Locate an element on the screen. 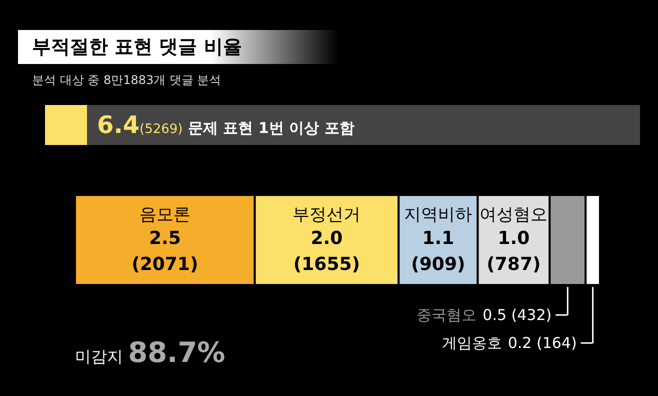 This screenshot has width=658, height=396. data-label: 2.5 (2071) is located at coordinates (165, 251).